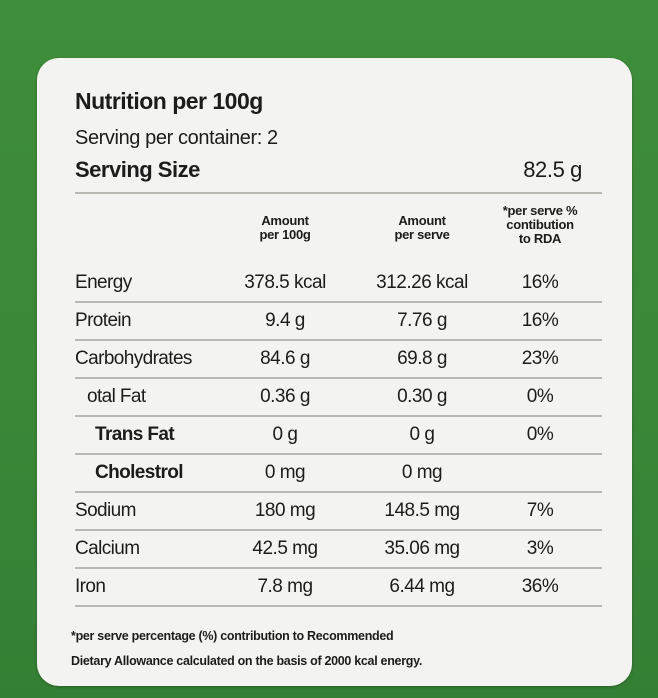 The width and height of the screenshot is (658, 698). I want to click on row-label: Carbohydrates, so click(133, 358).